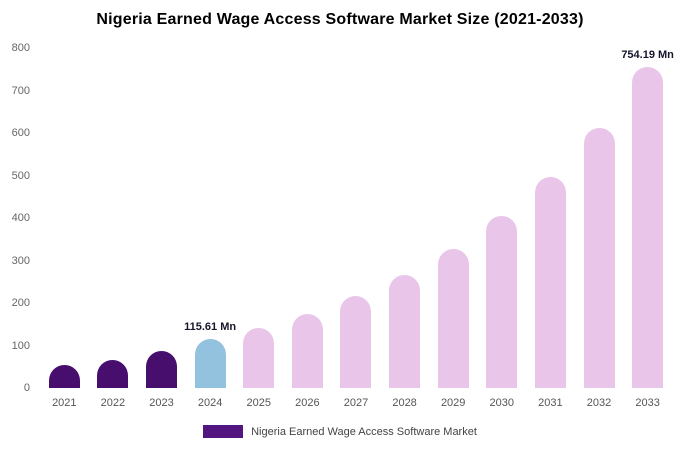 This screenshot has width=680, height=450. Describe the element at coordinates (20, 260) in the screenshot. I see `y-tick-label: 300` at that location.